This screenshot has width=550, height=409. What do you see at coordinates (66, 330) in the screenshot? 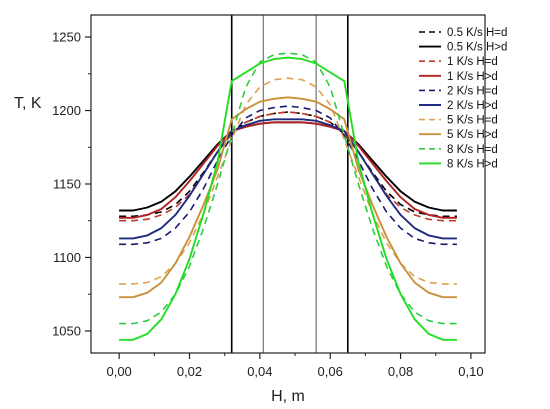
I see `y-tick-label: 1050` at bounding box center [66, 330].